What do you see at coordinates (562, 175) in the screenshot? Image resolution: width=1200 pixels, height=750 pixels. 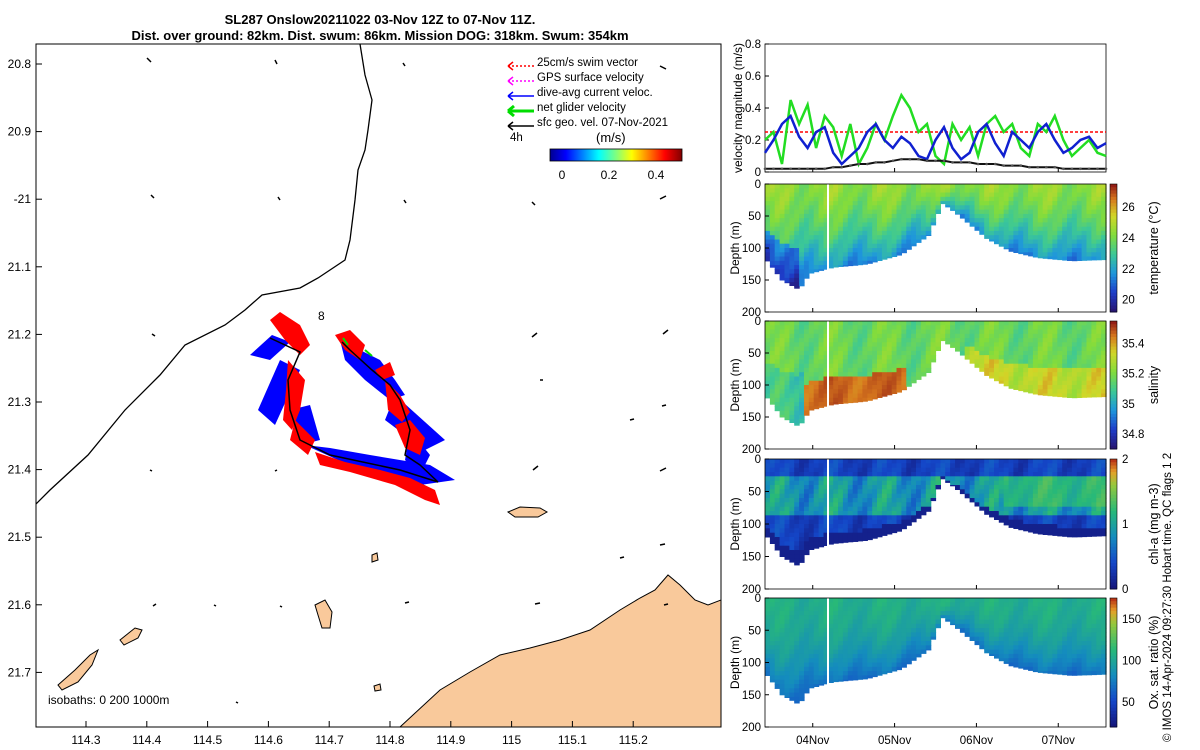 I see `colorbar-tick: 0` at bounding box center [562, 175].